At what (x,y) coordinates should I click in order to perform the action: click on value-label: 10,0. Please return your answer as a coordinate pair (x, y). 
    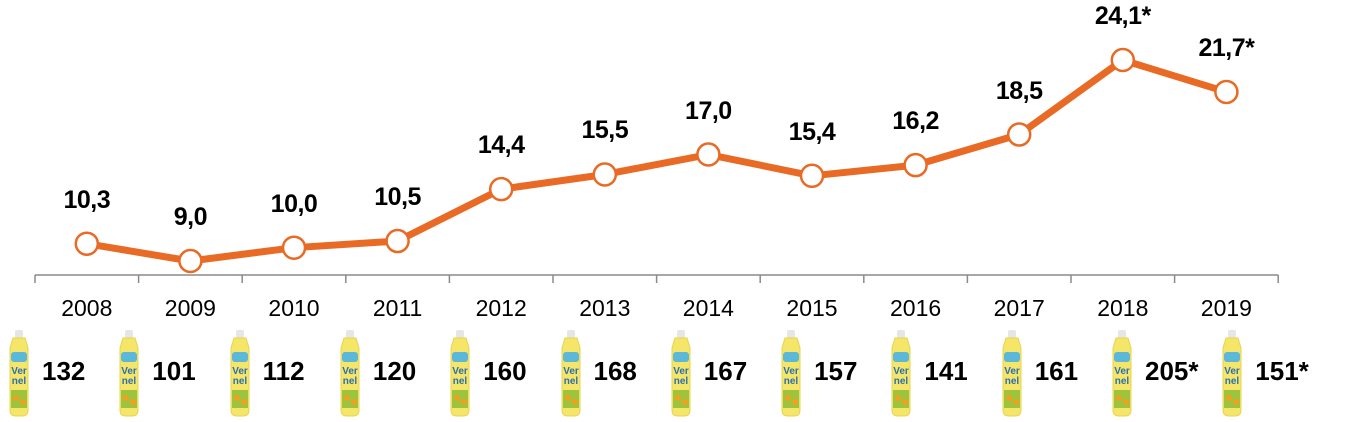
    Looking at the image, I should click on (294, 203).